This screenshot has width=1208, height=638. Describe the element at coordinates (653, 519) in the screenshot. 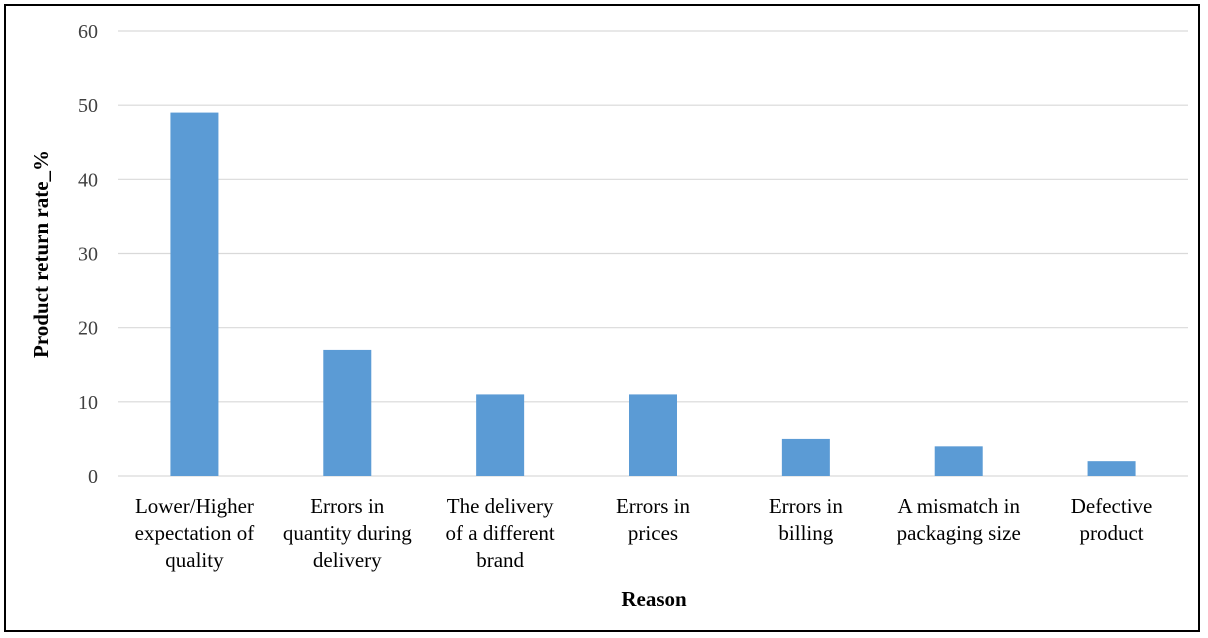

I see `x-category-label: Errors in prices` at that location.